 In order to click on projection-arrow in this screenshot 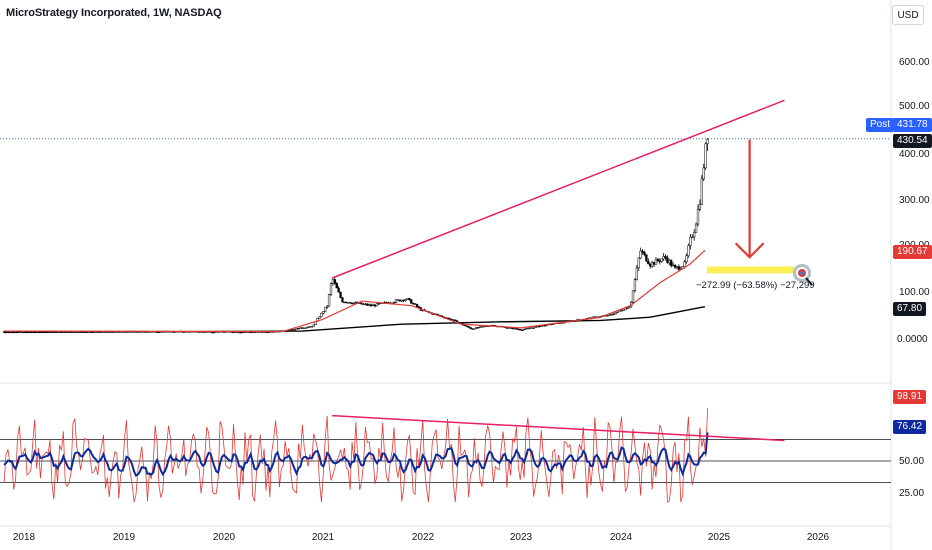, I will do `click(749, 199)`.